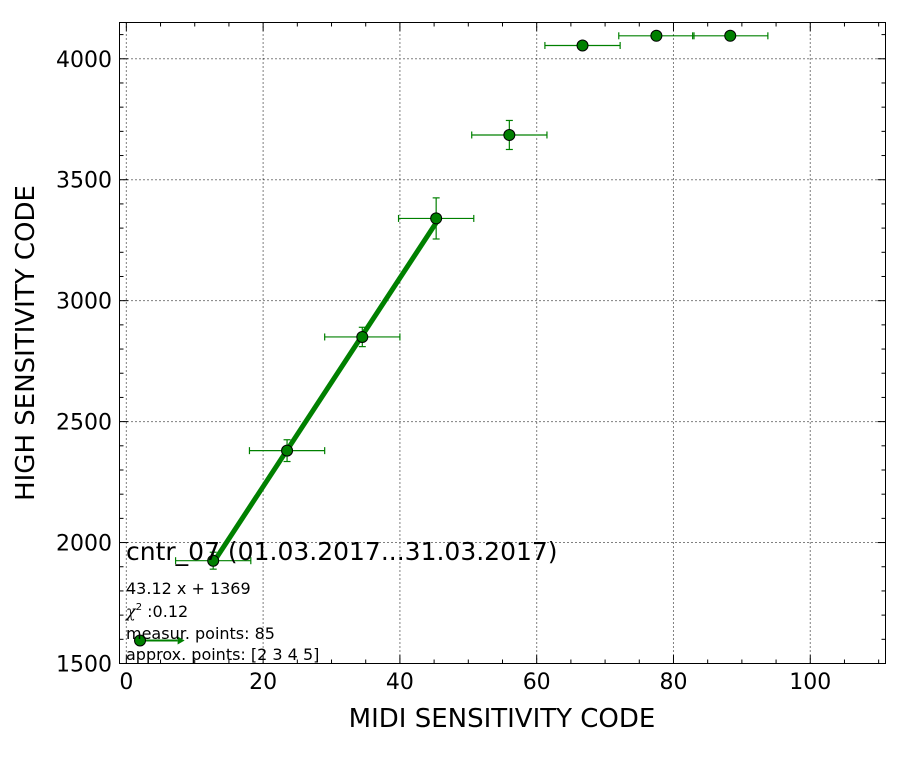 The width and height of the screenshot is (912, 762). I want to click on measured-points: measur. points: 85, so click(200, 633).